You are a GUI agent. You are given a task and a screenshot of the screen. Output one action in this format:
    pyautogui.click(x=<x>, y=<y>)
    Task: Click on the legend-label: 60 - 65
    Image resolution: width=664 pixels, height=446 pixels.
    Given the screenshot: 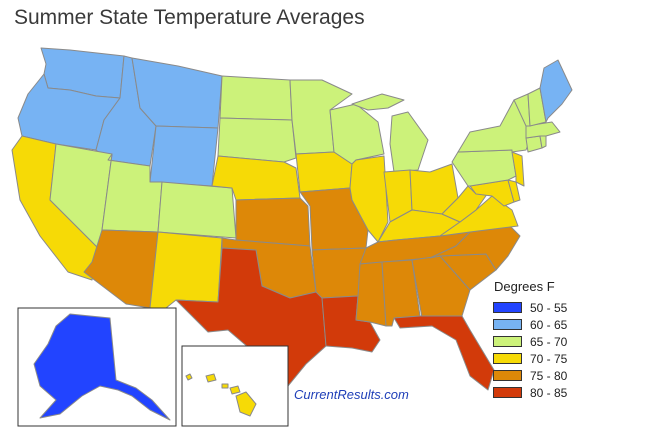 What is the action you would take?
    pyautogui.click(x=549, y=324)
    